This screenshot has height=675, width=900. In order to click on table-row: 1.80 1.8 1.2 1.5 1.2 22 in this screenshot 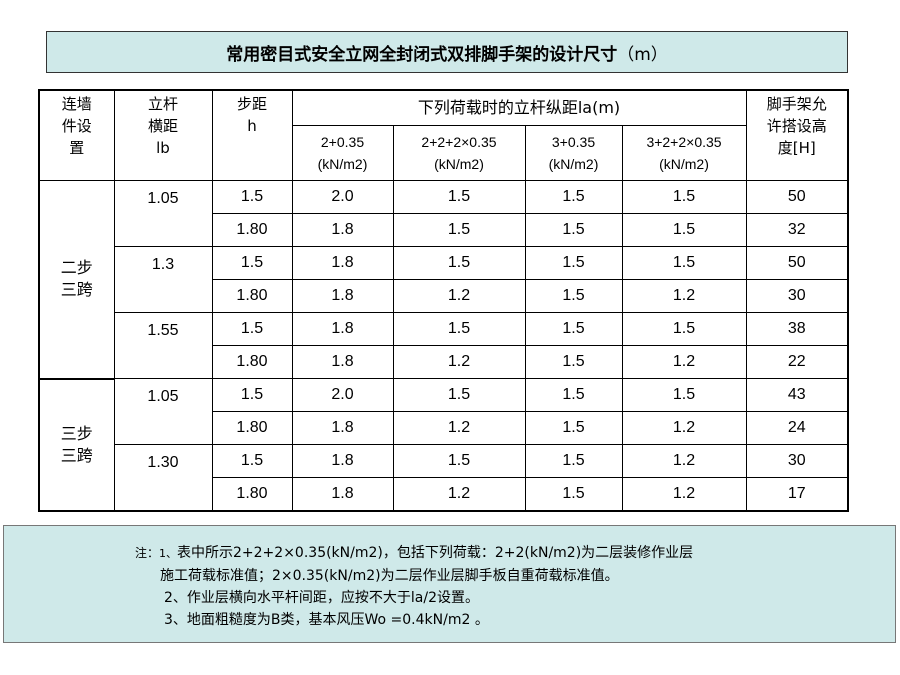, I will do `click(444, 362)`.